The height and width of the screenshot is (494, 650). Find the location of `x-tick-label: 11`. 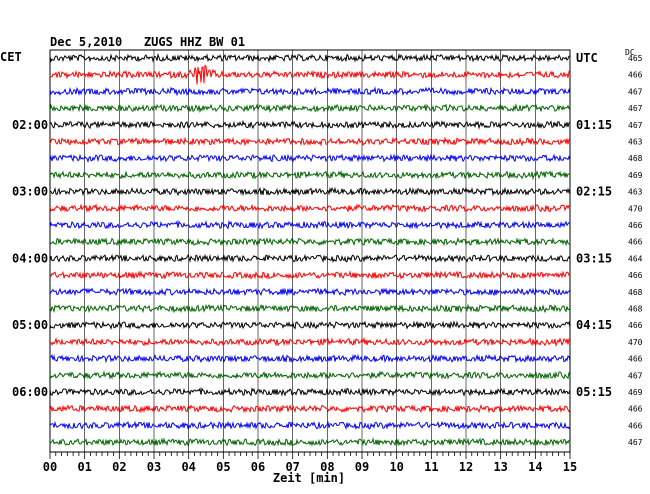

x-tick-label: 11 is located at coordinates (431, 467).